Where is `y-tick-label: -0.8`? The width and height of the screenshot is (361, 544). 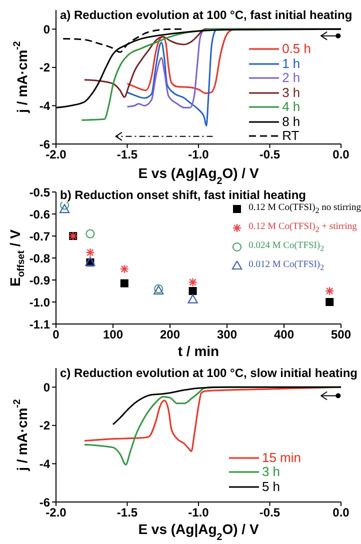
y-tick-label: -0.8 is located at coordinates (39, 258).